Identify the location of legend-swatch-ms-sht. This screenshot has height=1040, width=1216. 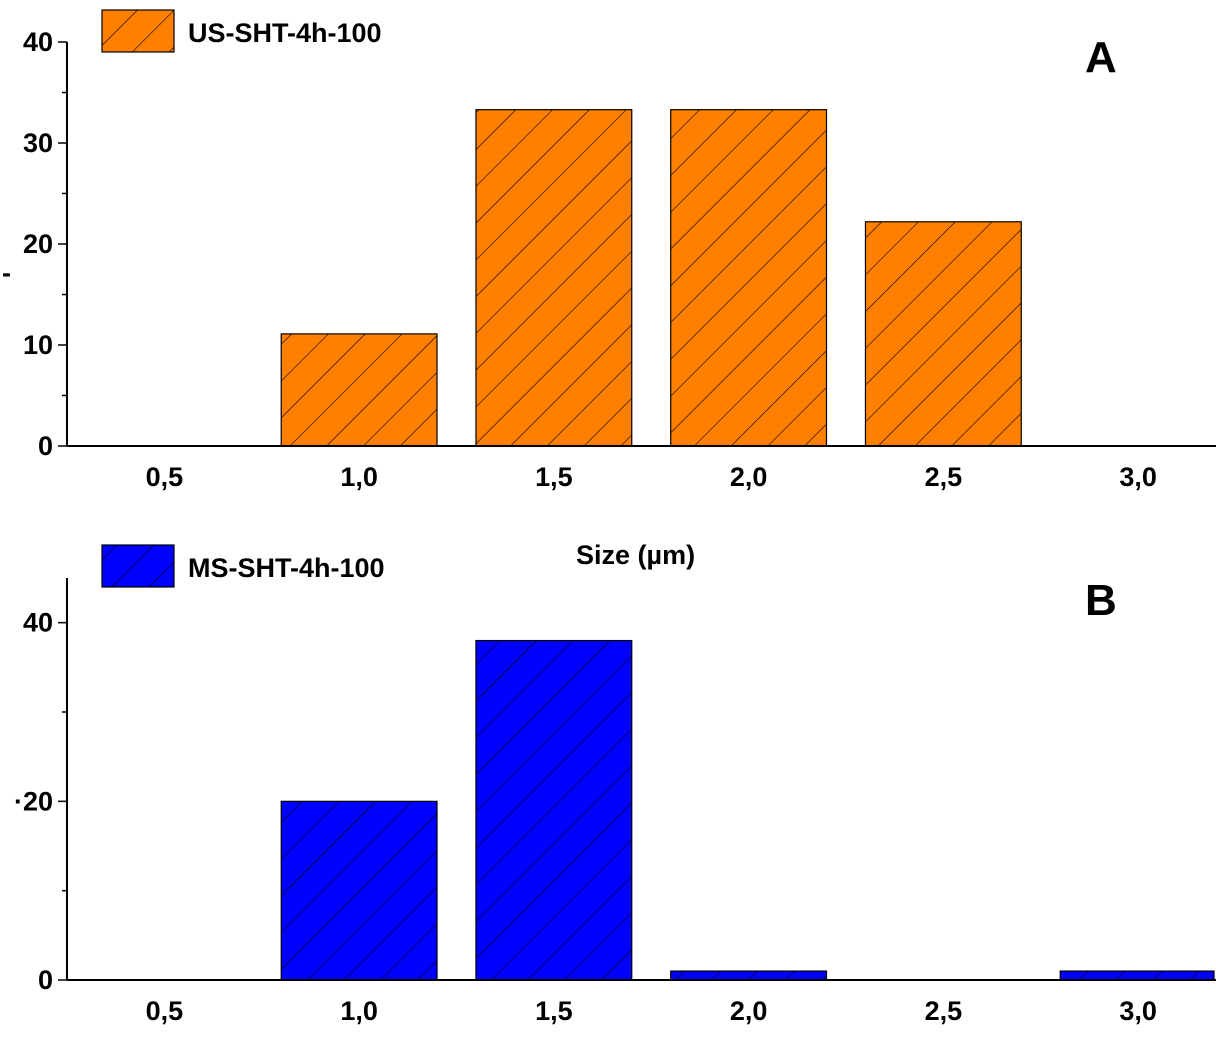
(138, 566).